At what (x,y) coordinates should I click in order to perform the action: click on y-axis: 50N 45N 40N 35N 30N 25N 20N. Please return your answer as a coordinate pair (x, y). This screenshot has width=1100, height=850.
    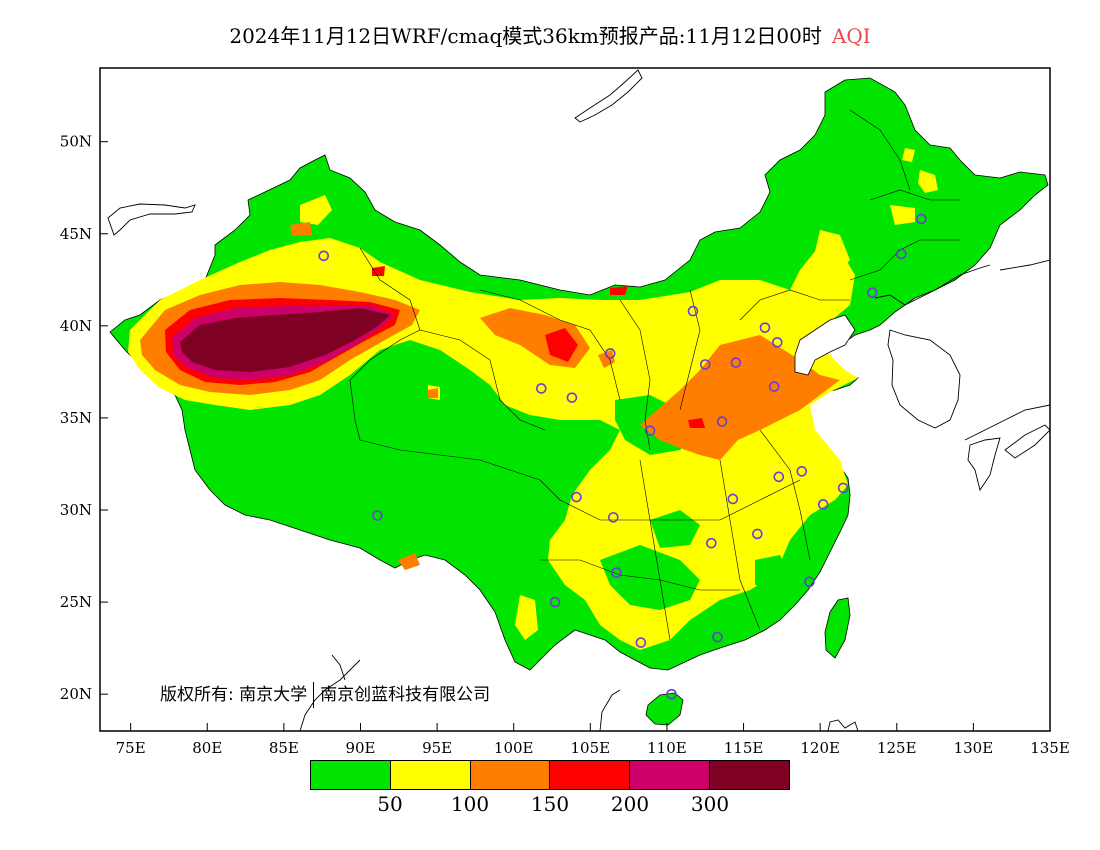
    Looking at the image, I should click on (84, 418).